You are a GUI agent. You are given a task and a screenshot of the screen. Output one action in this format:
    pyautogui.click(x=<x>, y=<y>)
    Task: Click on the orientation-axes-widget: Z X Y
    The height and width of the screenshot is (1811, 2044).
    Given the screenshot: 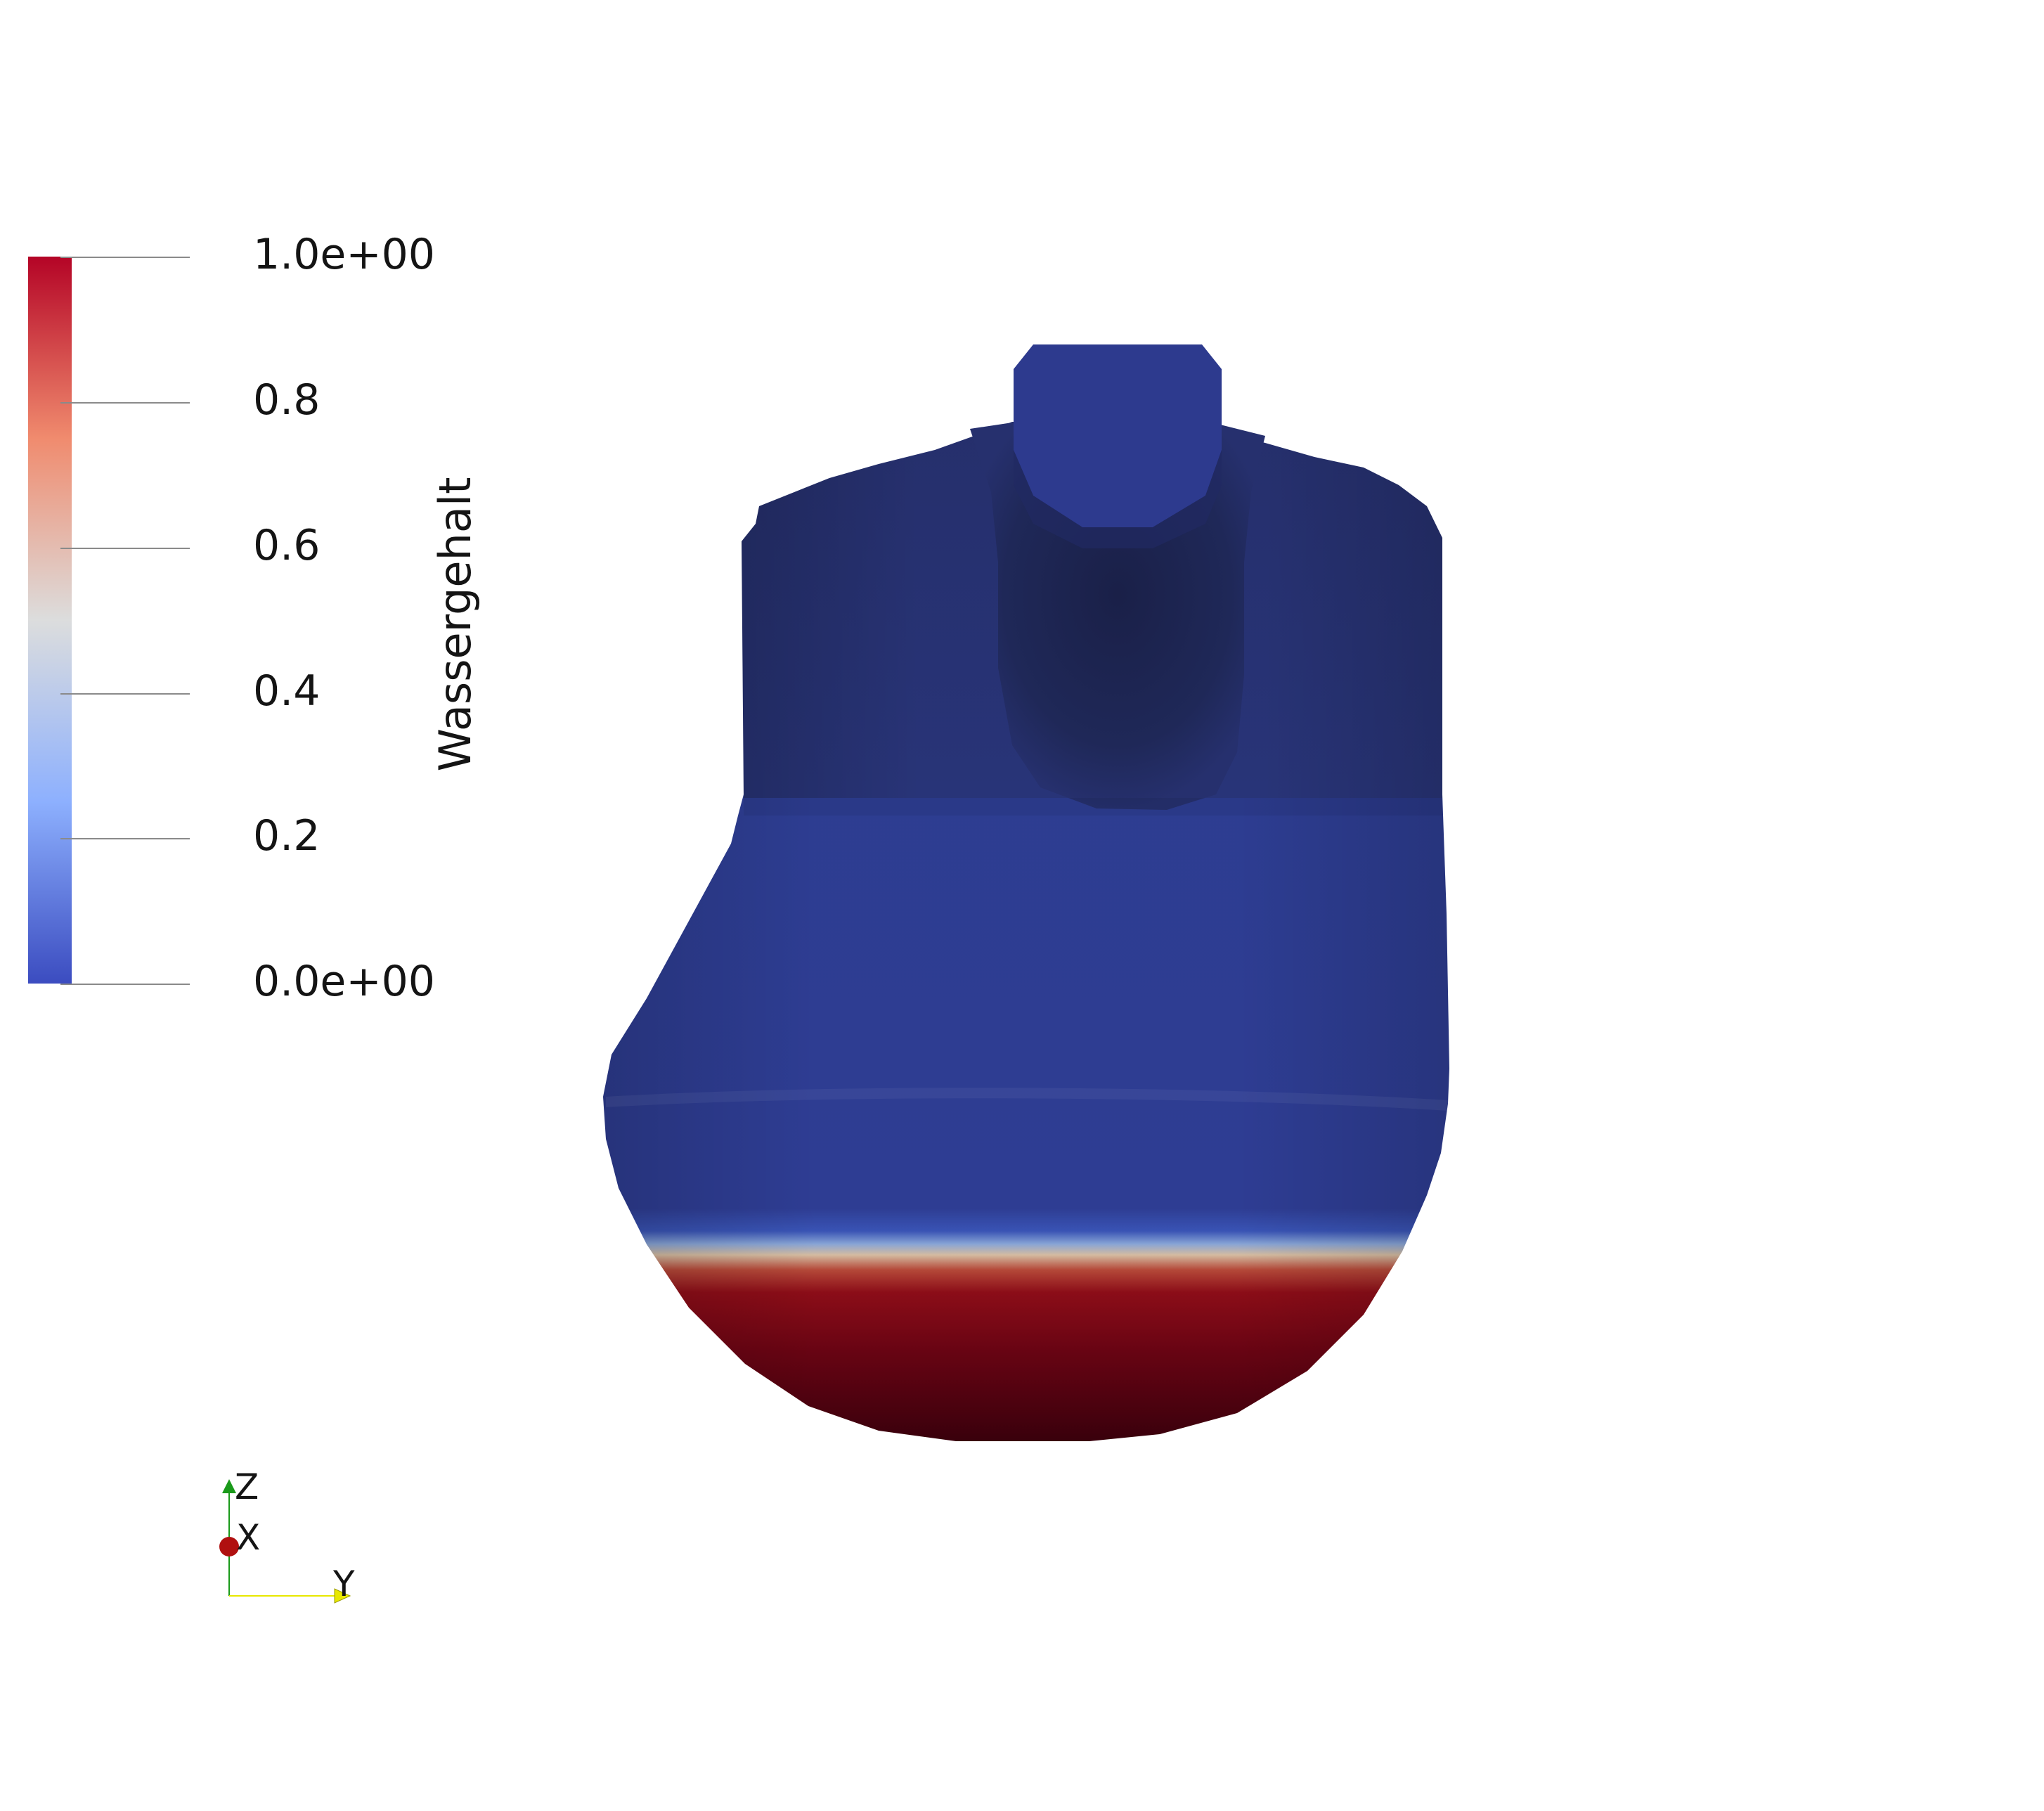 What is the action you would take?
    pyautogui.click(x=288, y=1539)
    